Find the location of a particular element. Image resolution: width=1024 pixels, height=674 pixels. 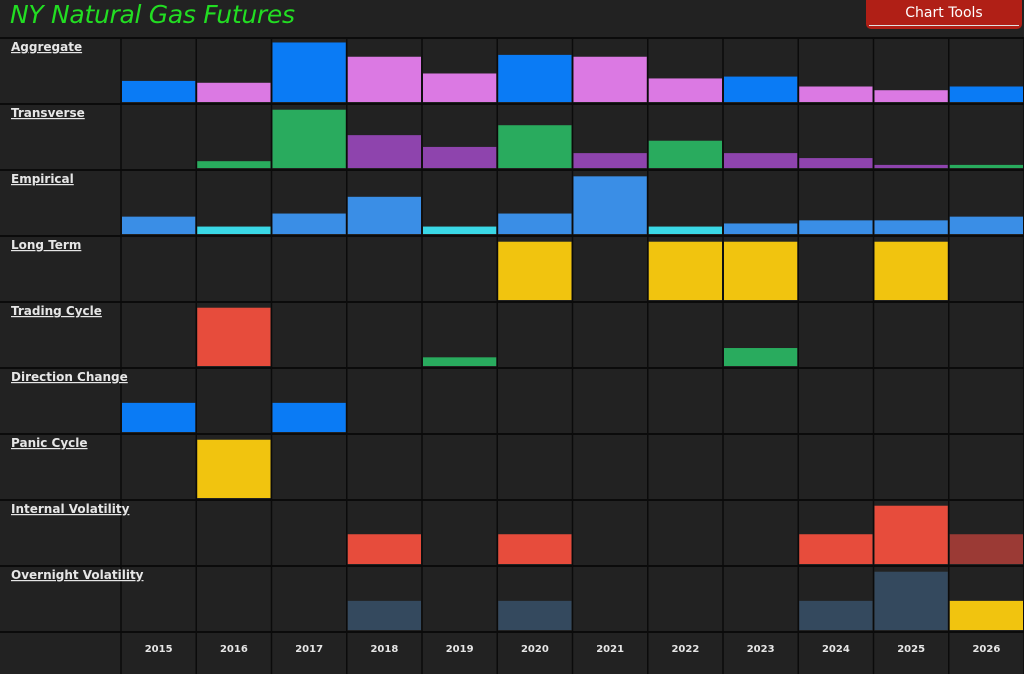

bar-transverse-2017 is located at coordinates (309, 138).